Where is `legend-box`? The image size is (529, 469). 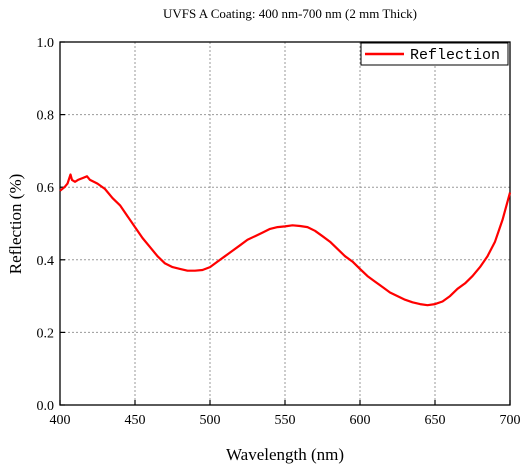
legend-box is located at coordinates (434, 54).